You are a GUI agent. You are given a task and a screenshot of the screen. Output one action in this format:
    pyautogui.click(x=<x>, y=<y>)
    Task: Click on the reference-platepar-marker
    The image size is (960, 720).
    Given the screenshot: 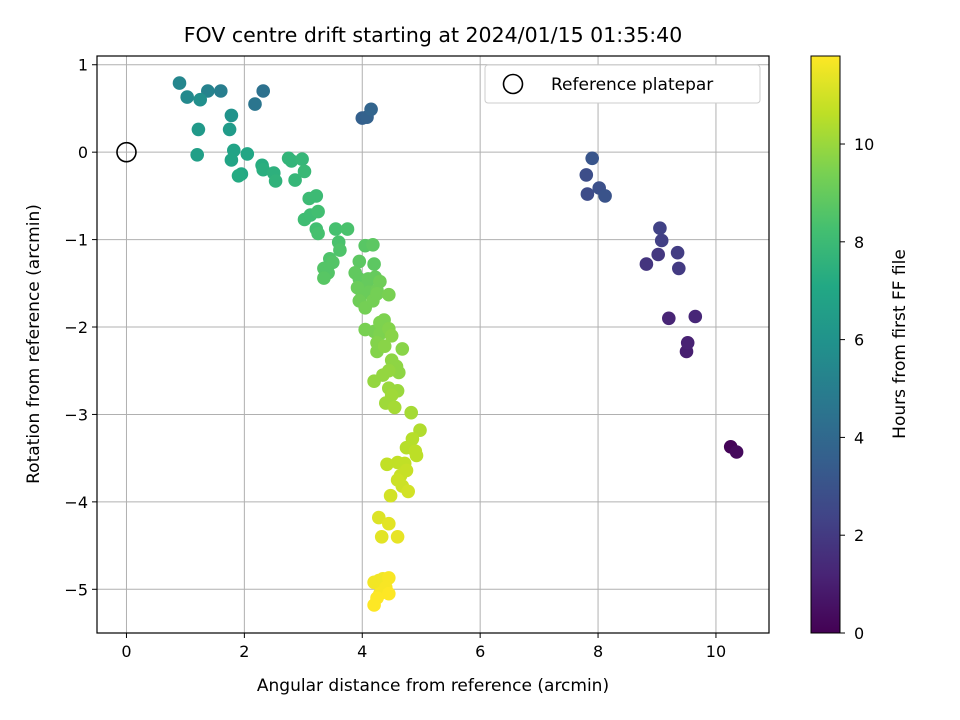 What is the action you would take?
    pyautogui.click(x=126, y=152)
    